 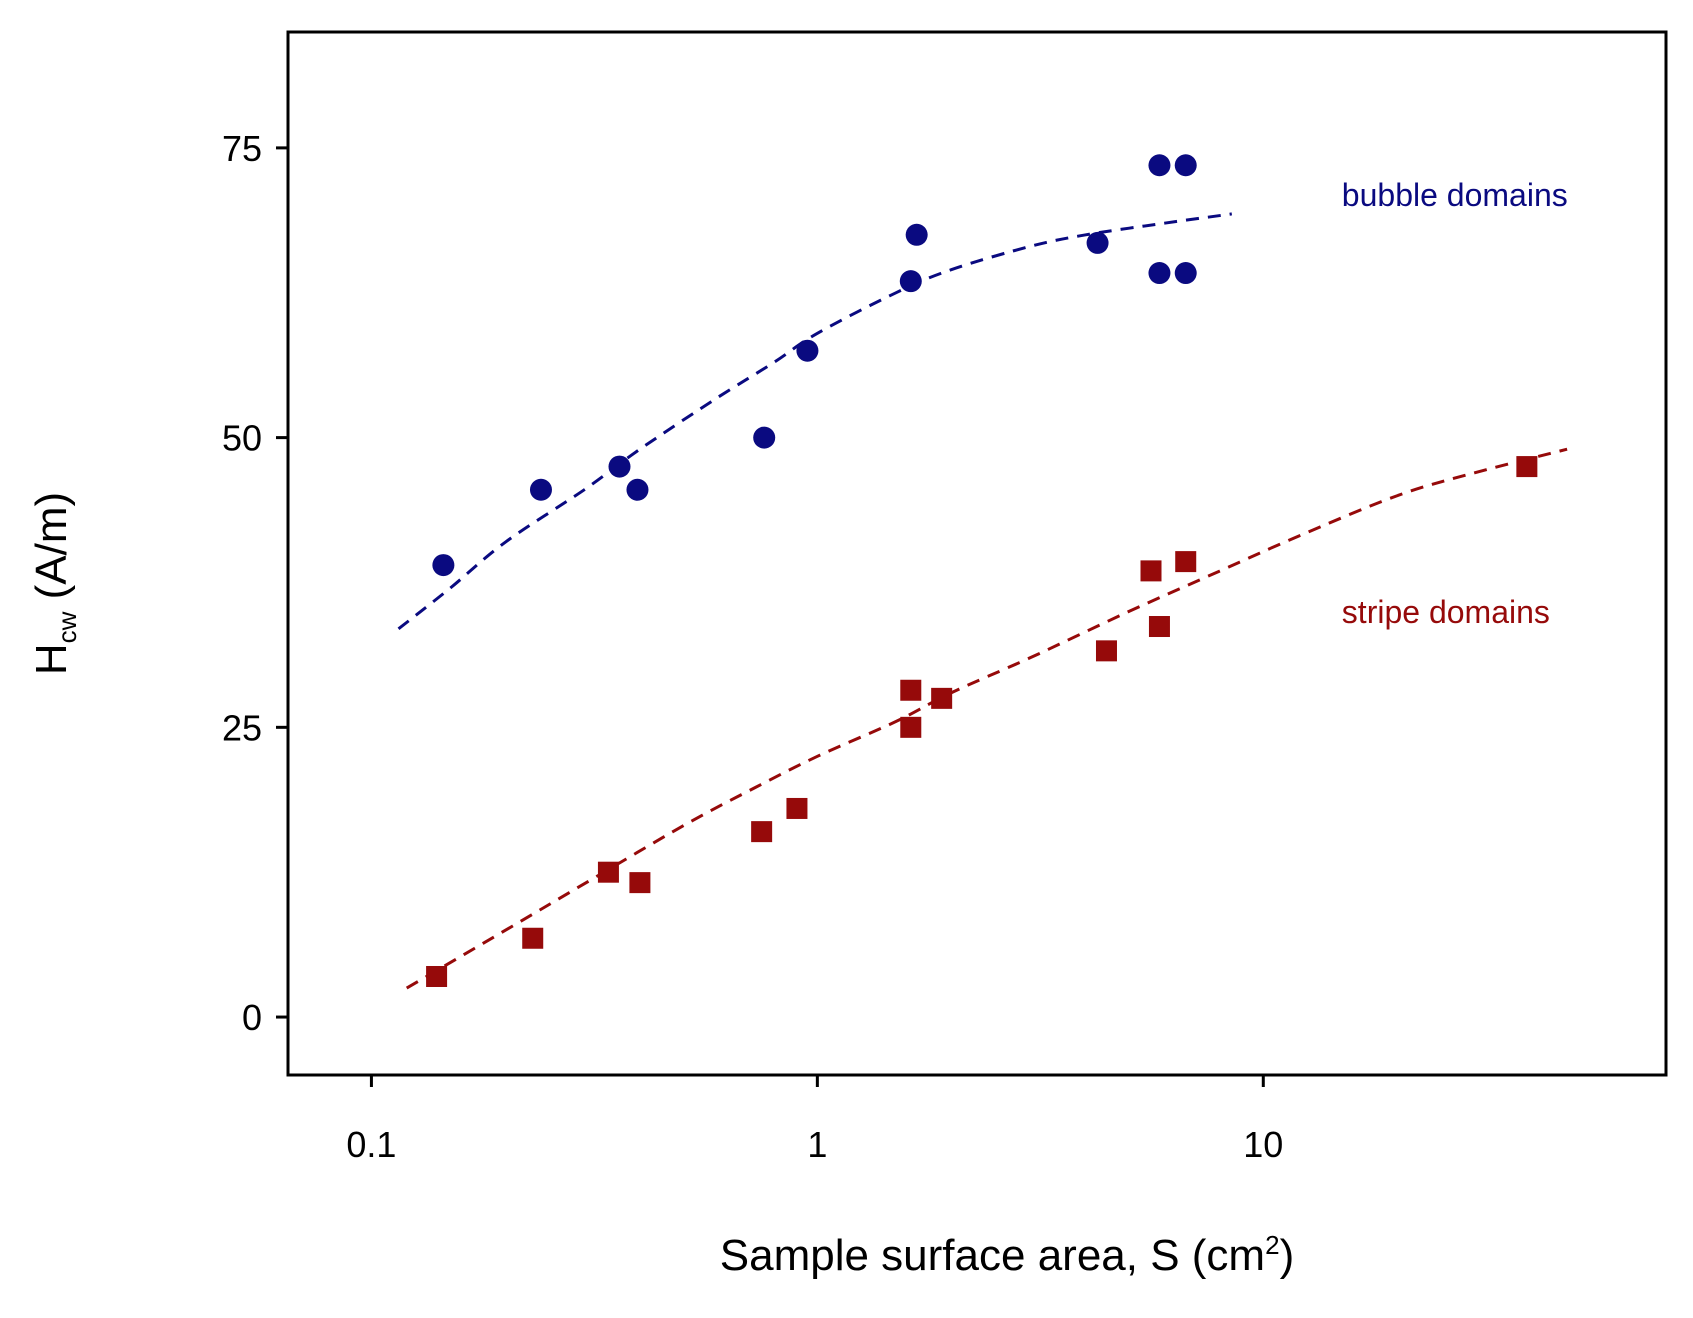 What do you see at coordinates (255, 583) in the screenshot?
I see `y-axis: 0 25 50 75` at bounding box center [255, 583].